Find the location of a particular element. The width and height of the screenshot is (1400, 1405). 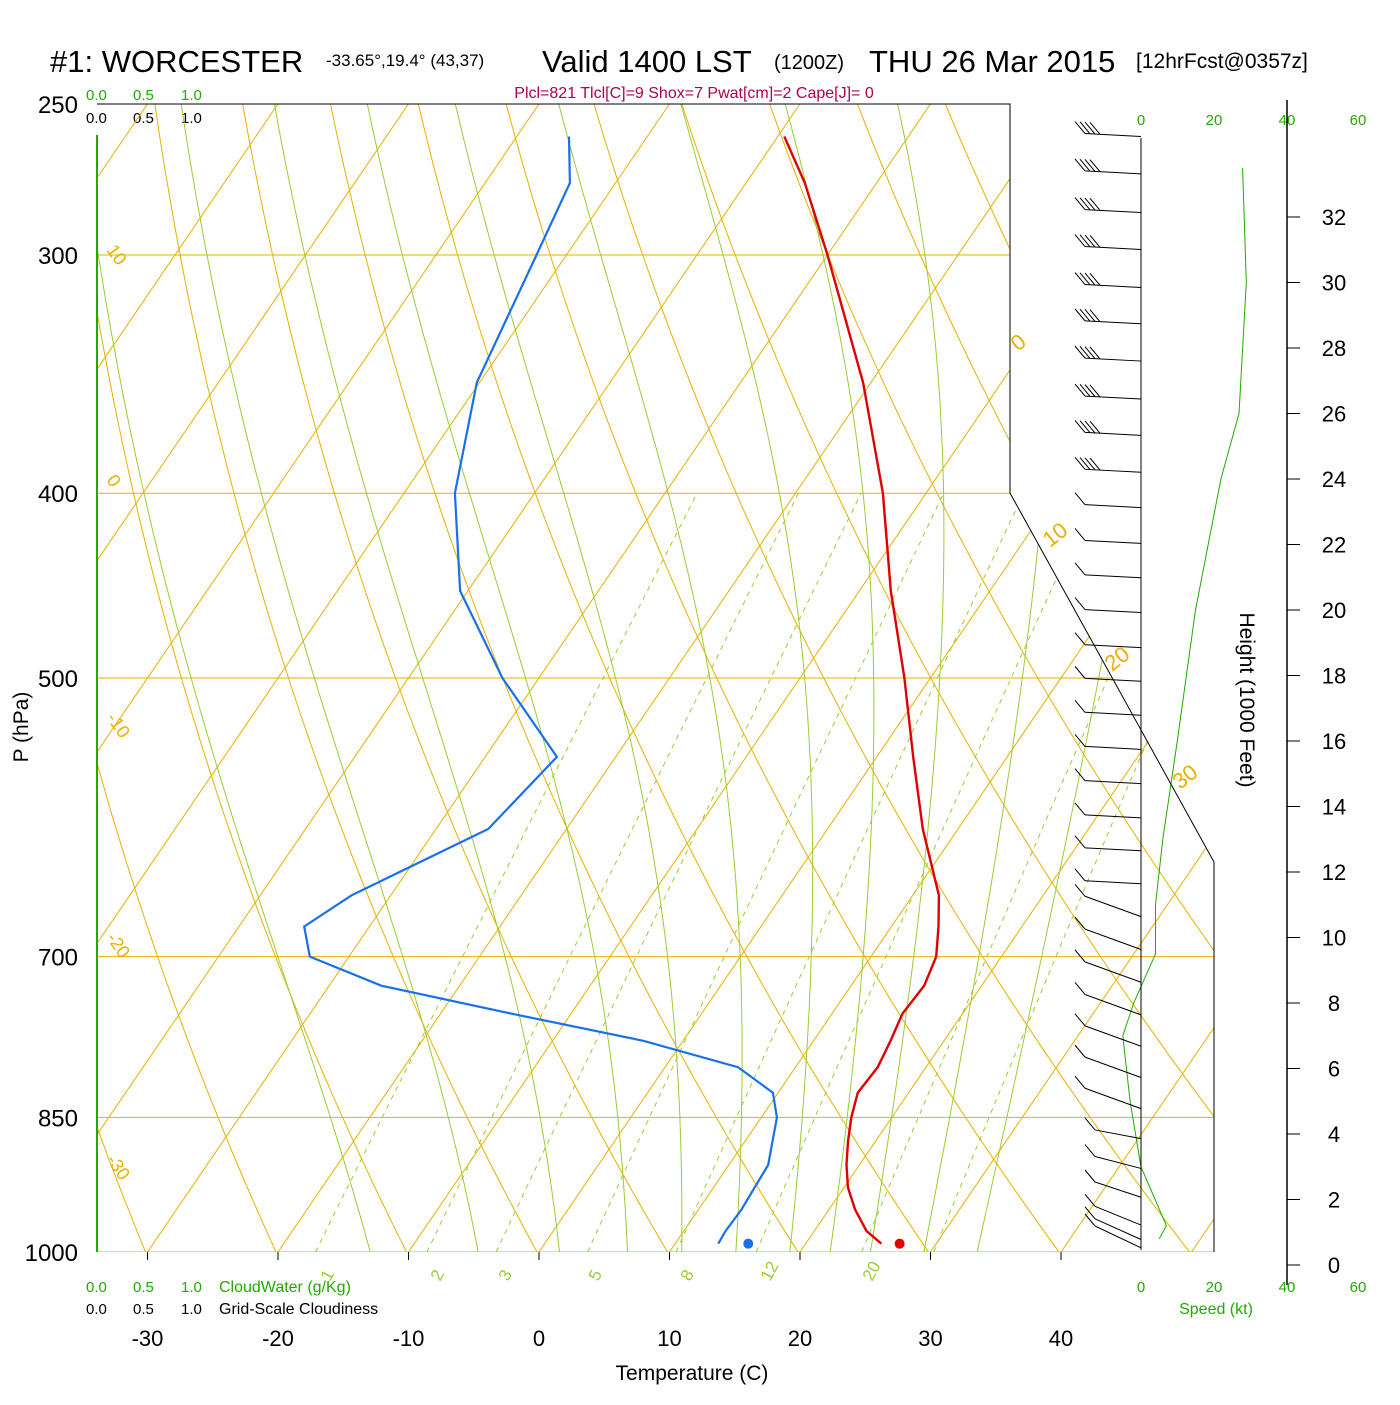

utc-time: (1200Z) is located at coordinates (809, 63).